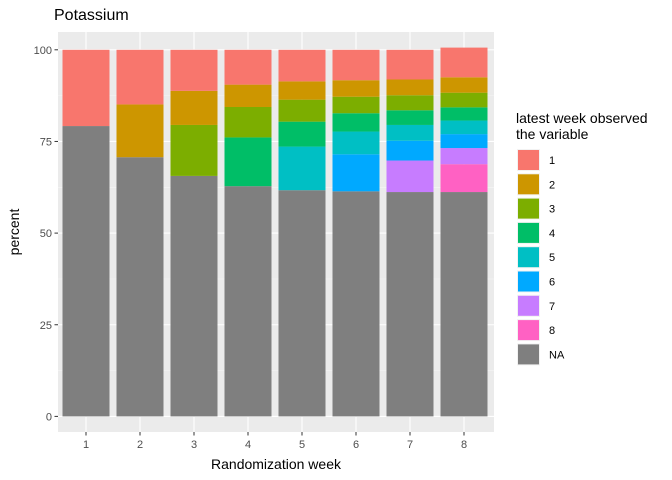  What do you see at coordinates (46, 326) in the screenshot?
I see `y-tick-label: 25` at bounding box center [46, 326].